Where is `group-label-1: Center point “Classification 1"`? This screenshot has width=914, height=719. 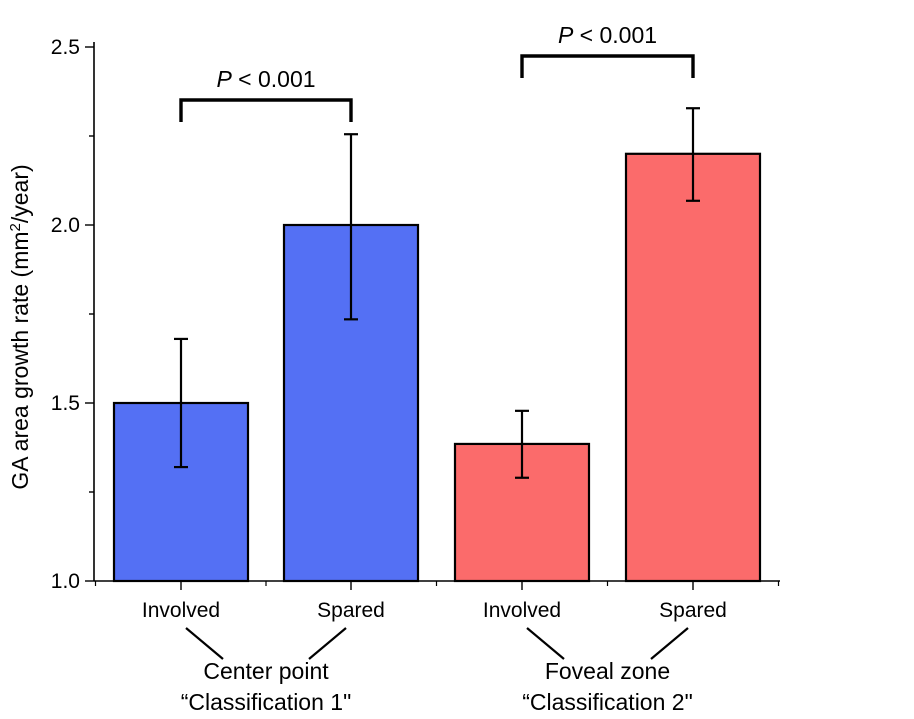
group-label-1: Center point “Classification 1" is located at coordinates (266, 671).